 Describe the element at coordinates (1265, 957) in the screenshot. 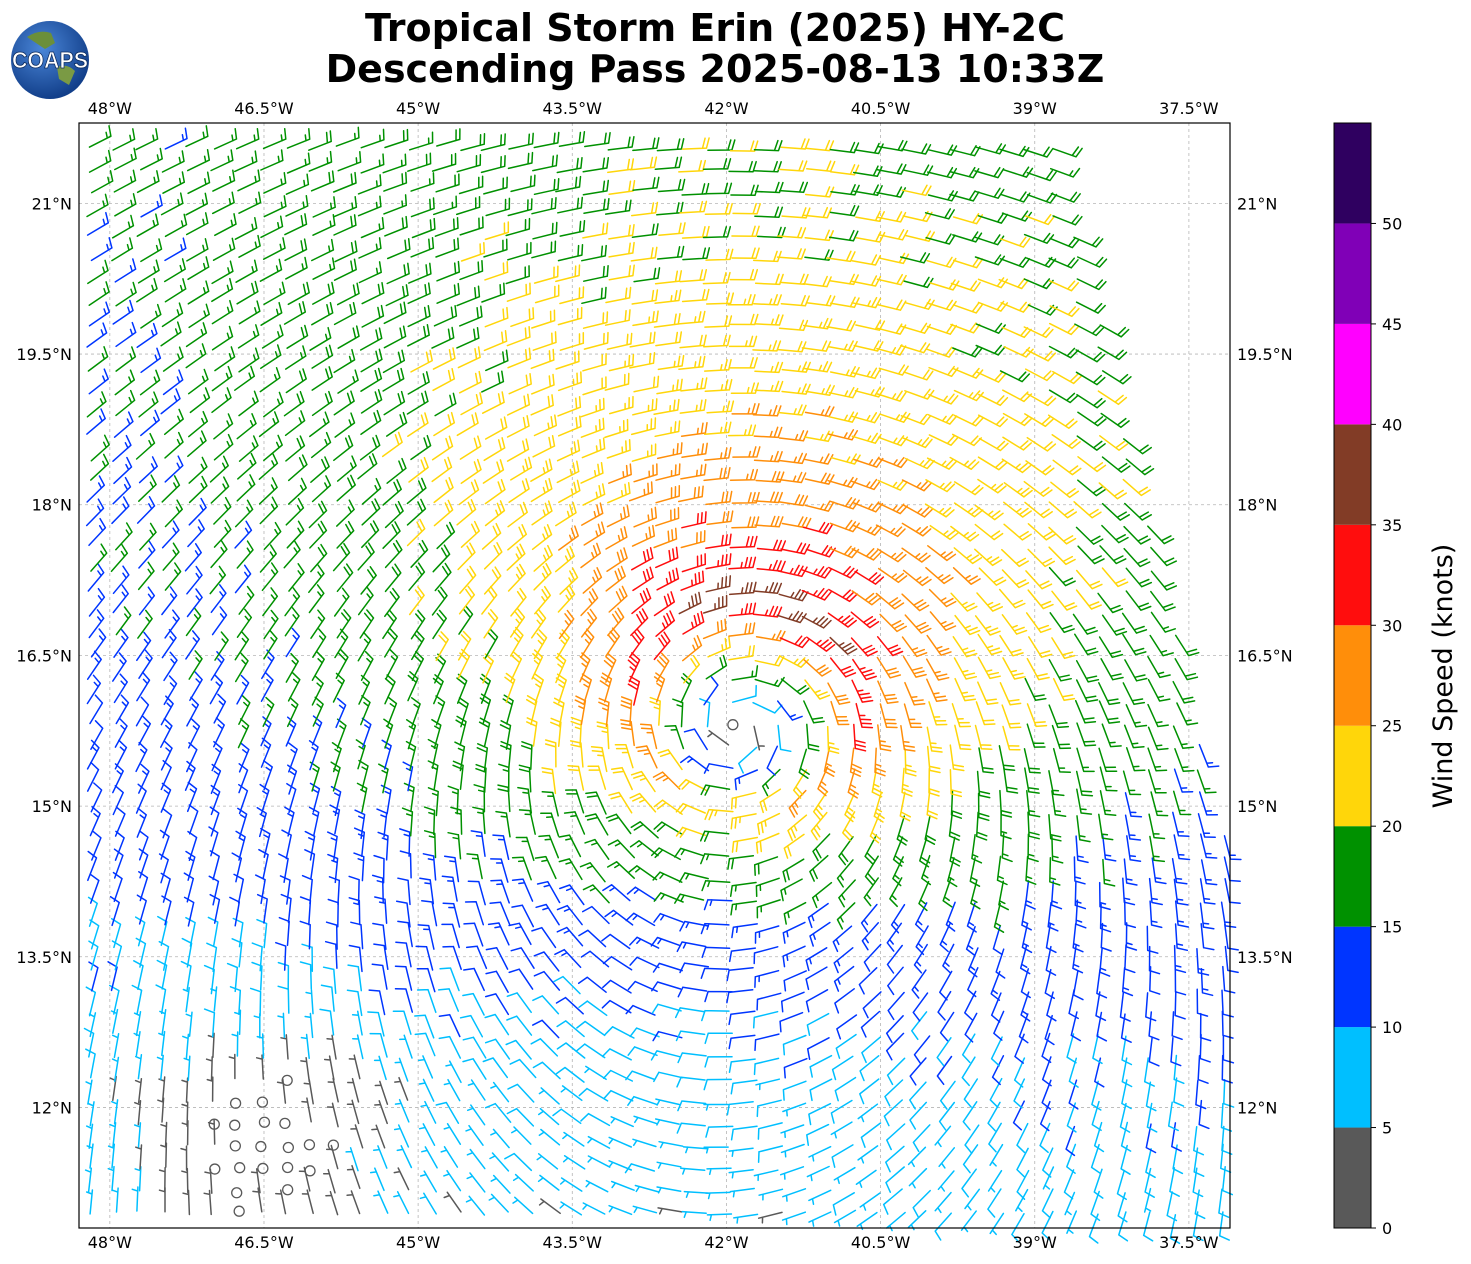

I see `lat-tick-label-right: 13.5°N` at that location.